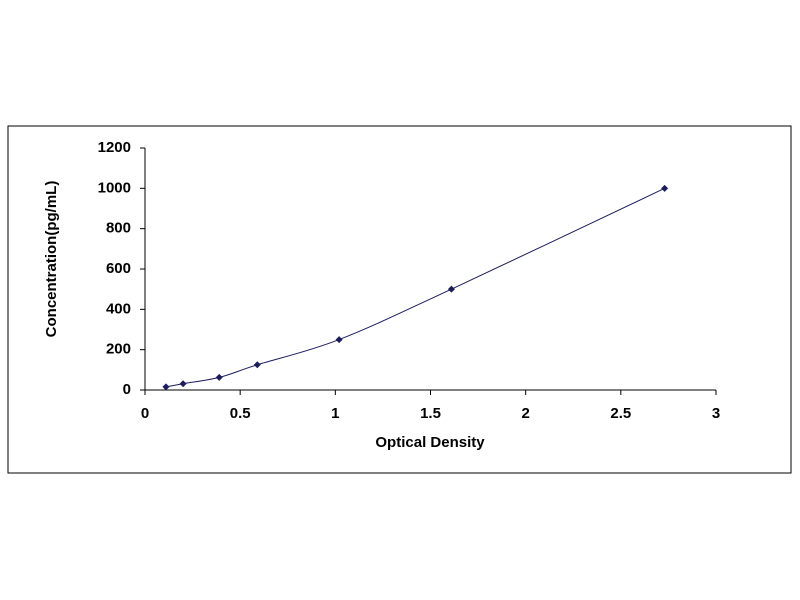 This screenshot has height=600, width=800. I want to click on x-tick-label: 0.5, so click(240, 413).